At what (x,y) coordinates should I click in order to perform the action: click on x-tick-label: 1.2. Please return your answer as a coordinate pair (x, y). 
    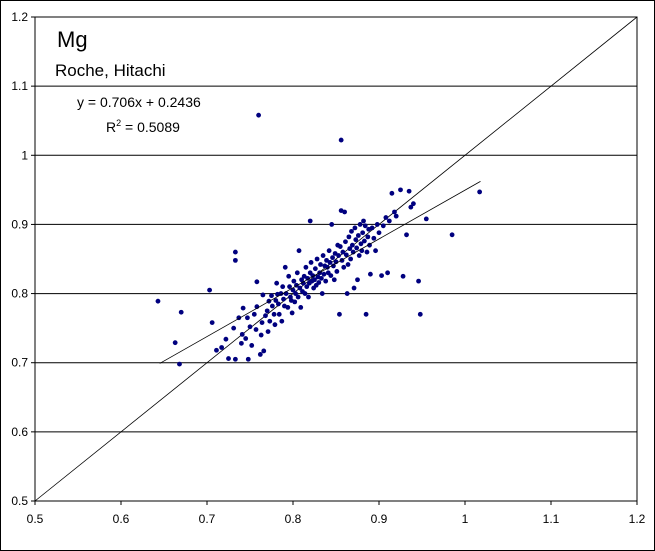
    Looking at the image, I should click on (637, 519).